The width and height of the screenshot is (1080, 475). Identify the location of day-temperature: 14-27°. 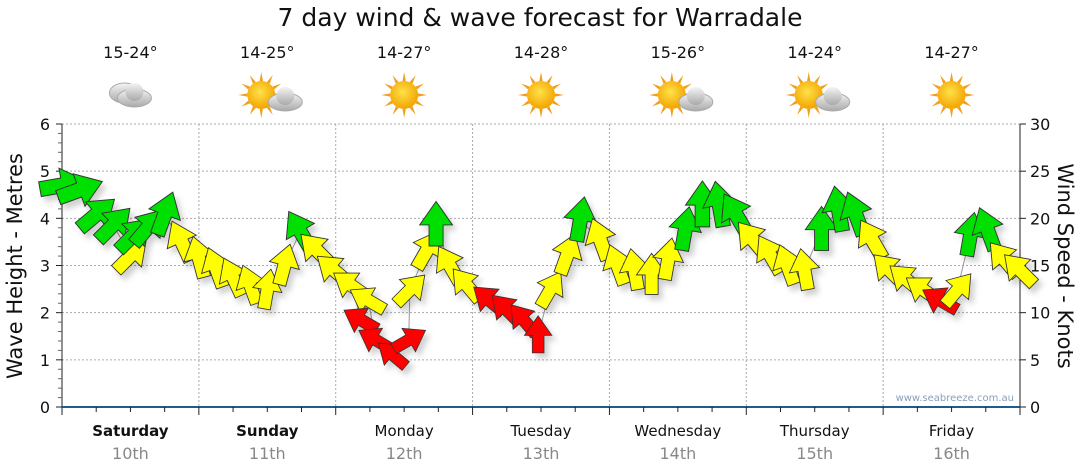
(951, 52).